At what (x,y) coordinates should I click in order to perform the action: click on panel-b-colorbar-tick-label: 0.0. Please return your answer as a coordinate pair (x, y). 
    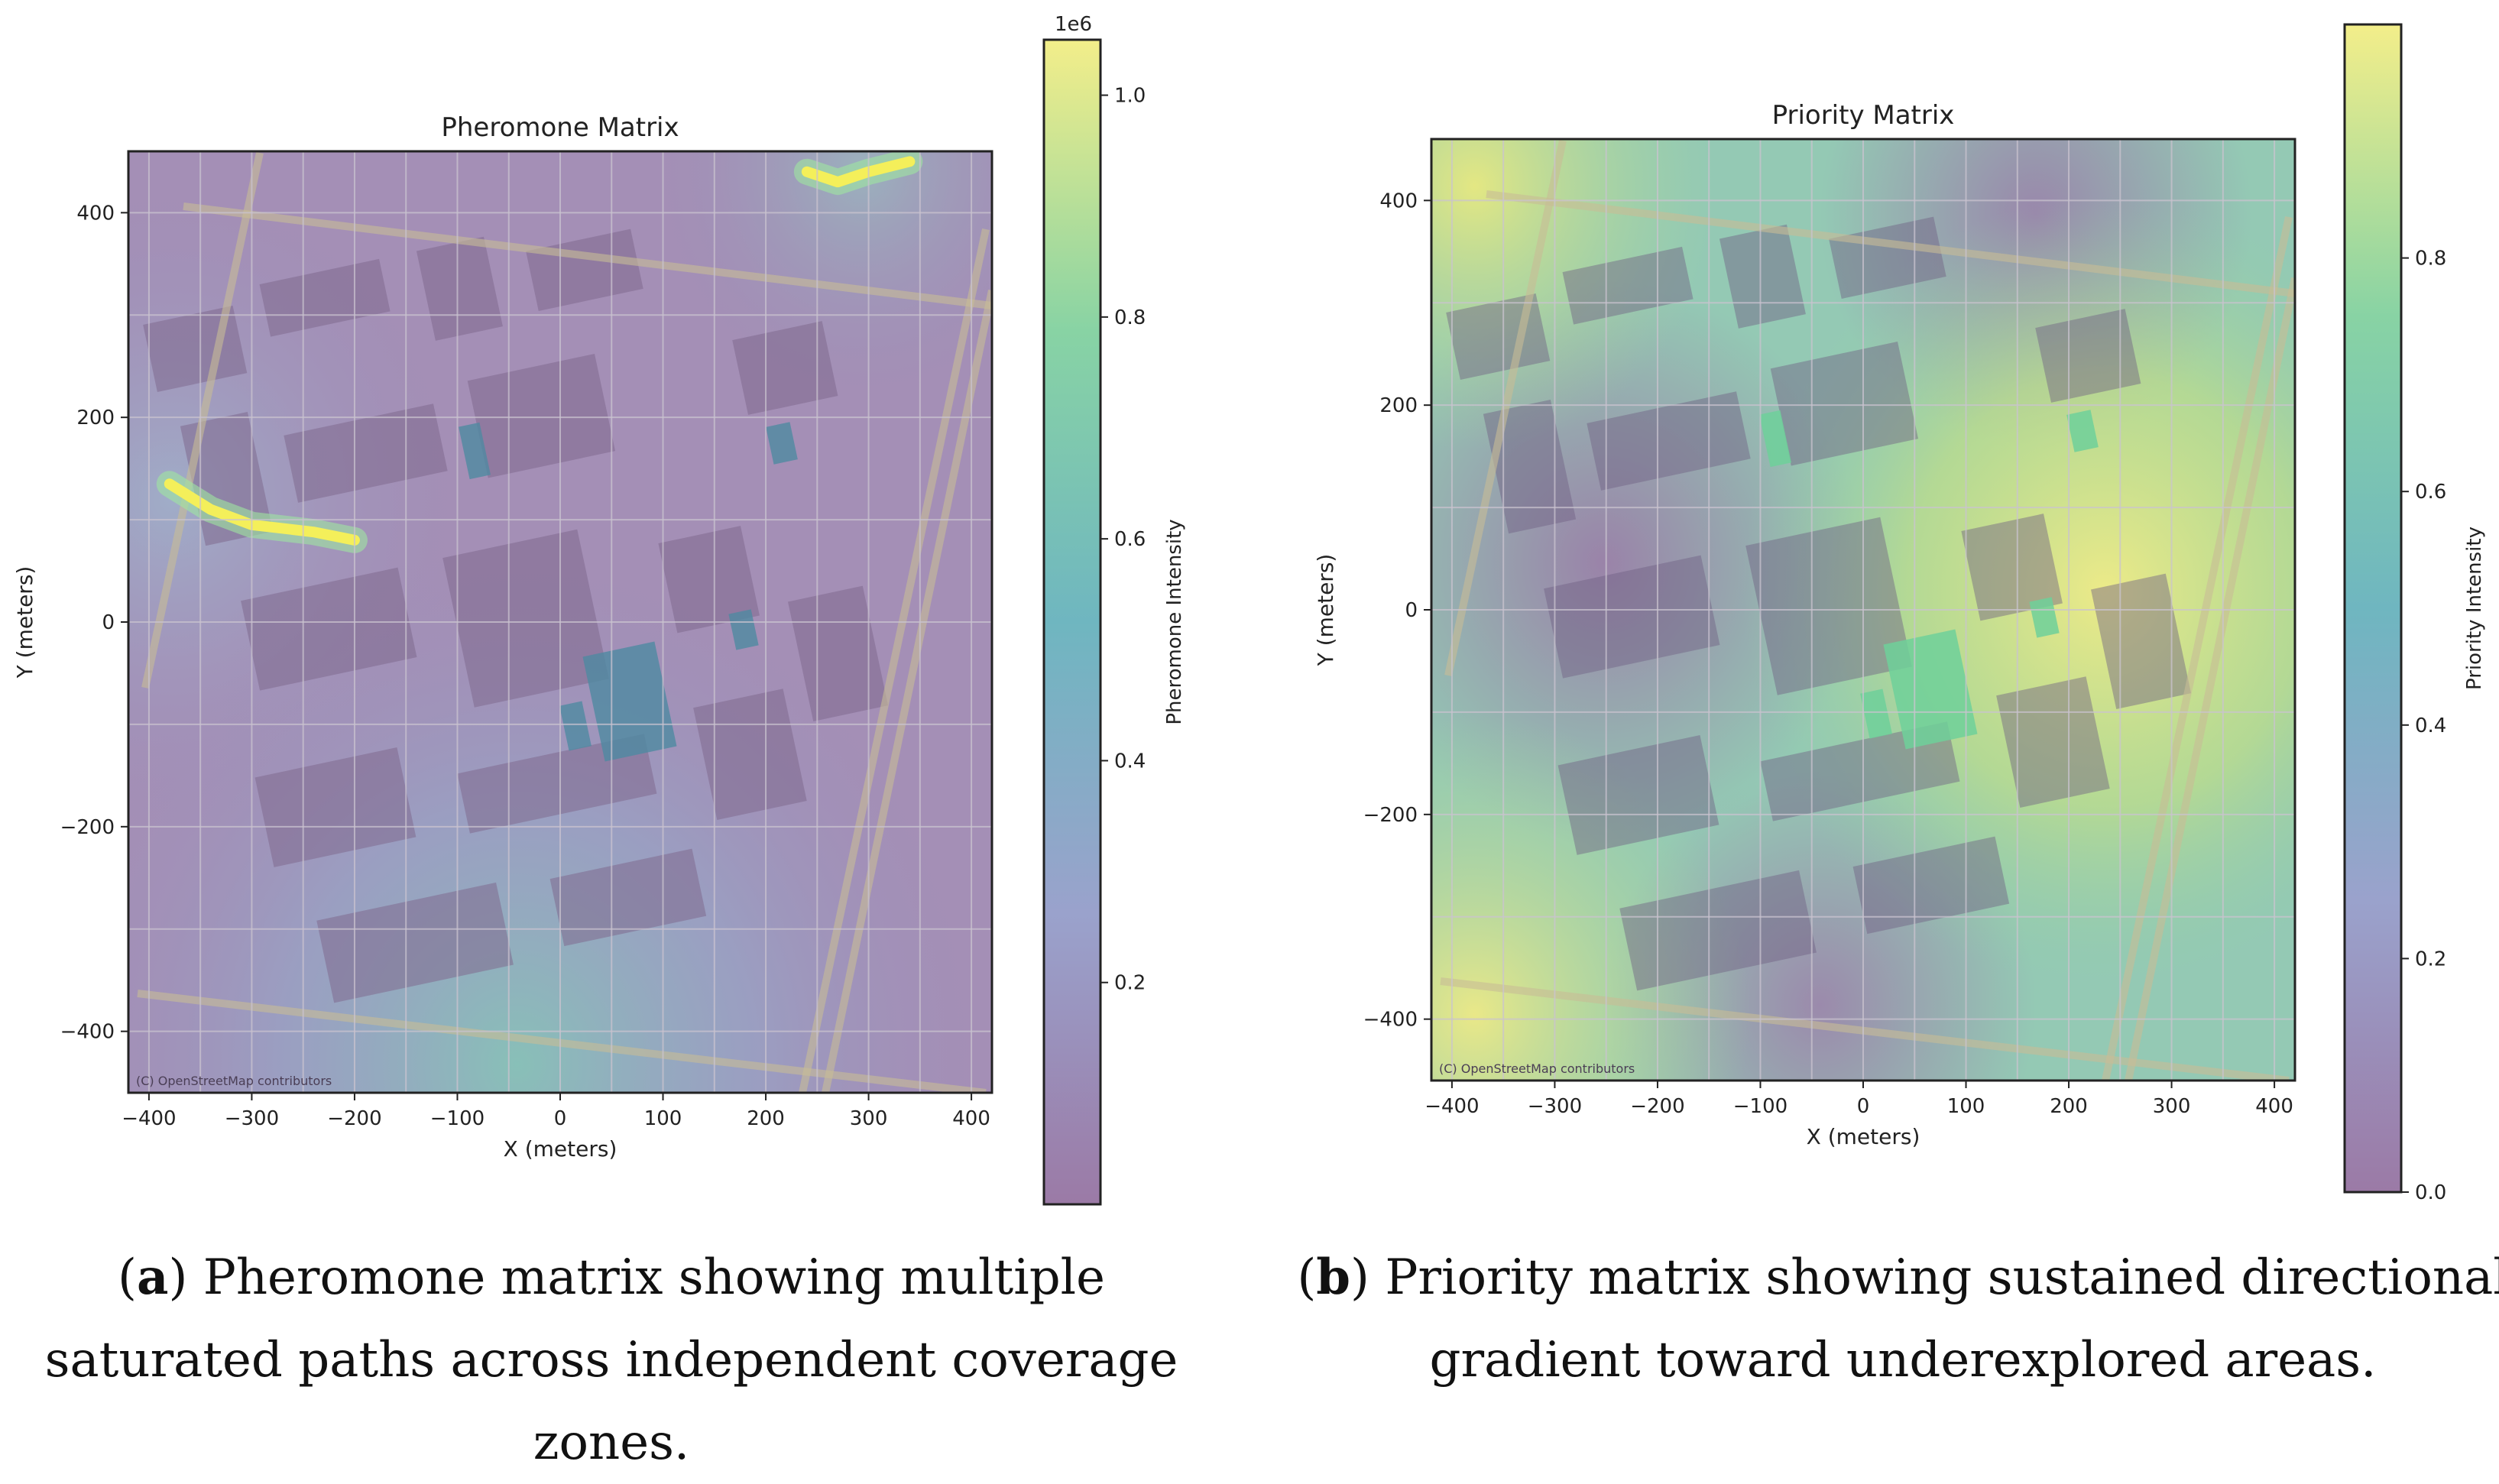
    Looking at the image, I should click on (2430, 1193).